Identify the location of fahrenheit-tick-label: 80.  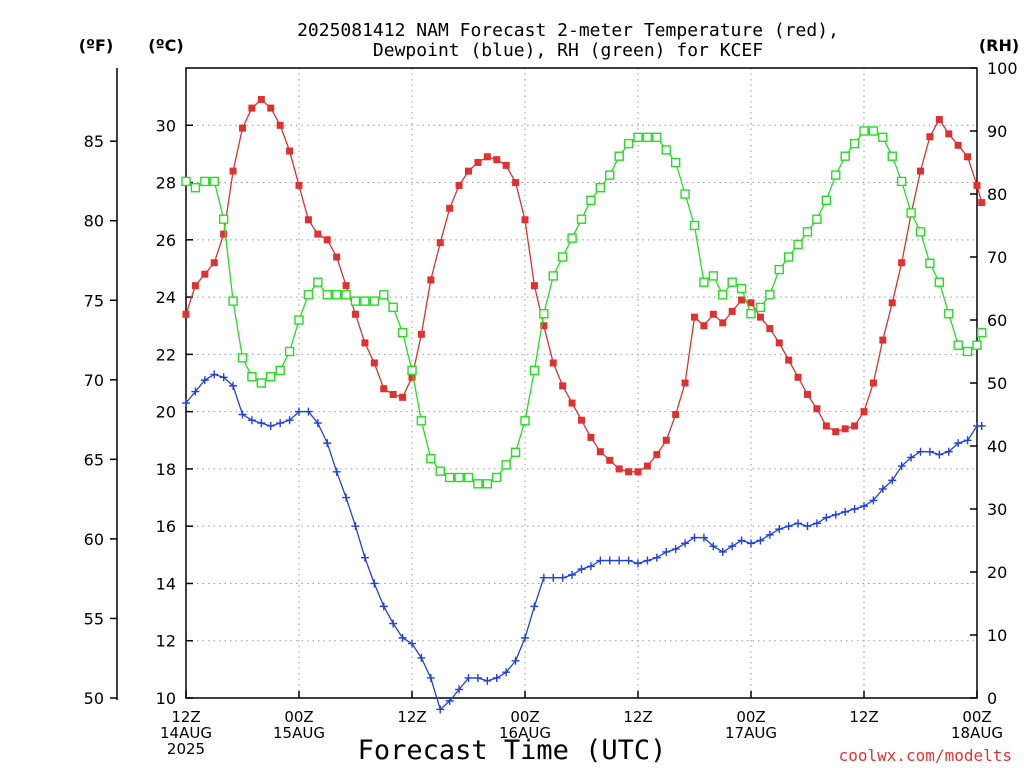
(94, 221).